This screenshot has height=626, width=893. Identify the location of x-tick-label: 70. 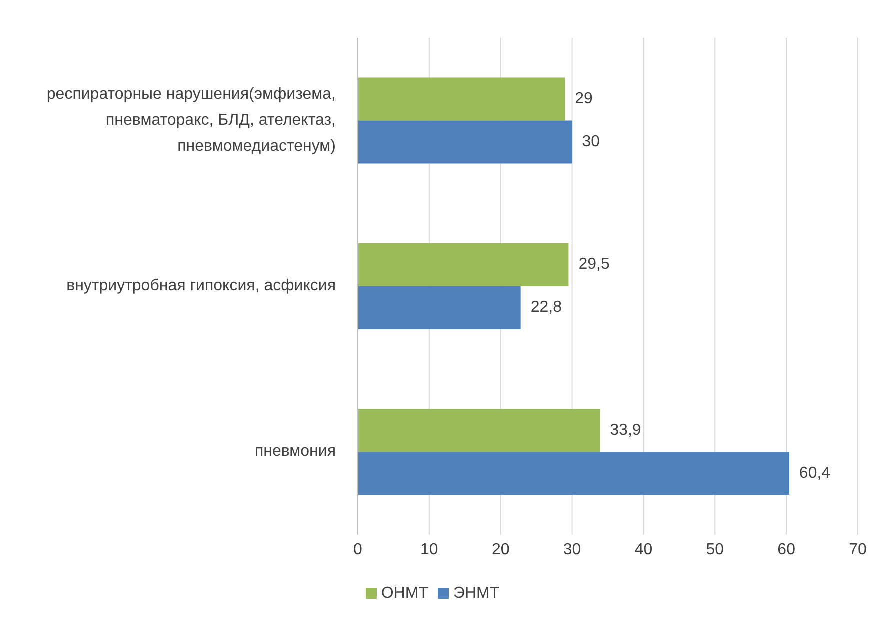
(858, 549).